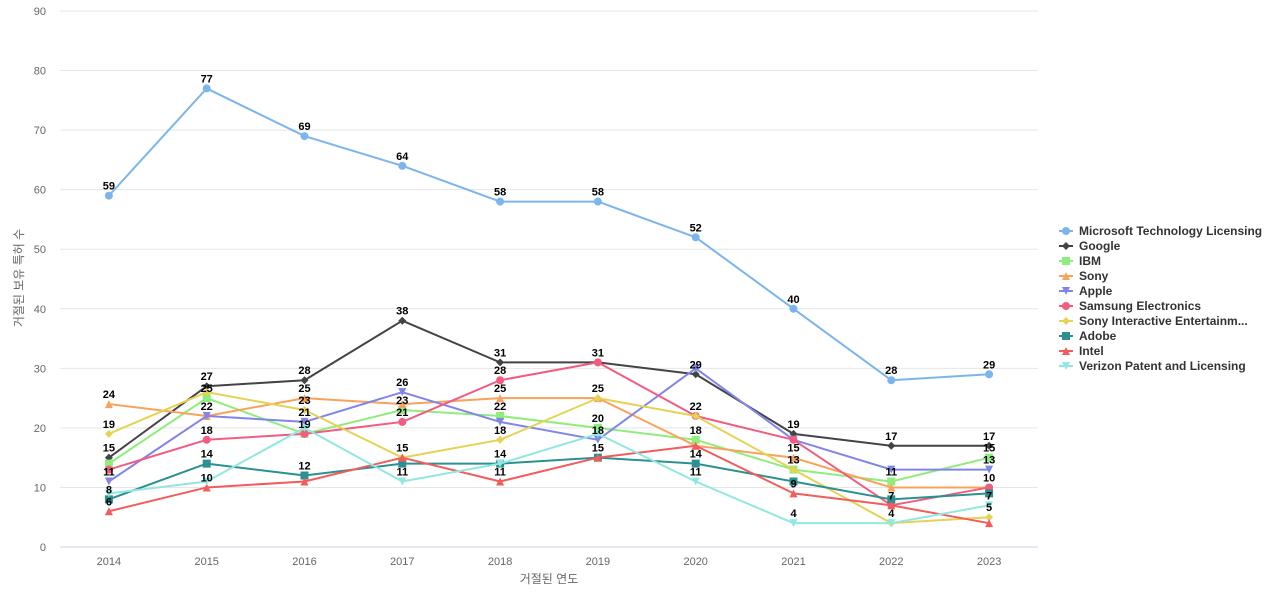  What do you see at coordinates (891, 523) in the screenshot?
I see `series-9-point-2022` at bounding box center [891, 523].